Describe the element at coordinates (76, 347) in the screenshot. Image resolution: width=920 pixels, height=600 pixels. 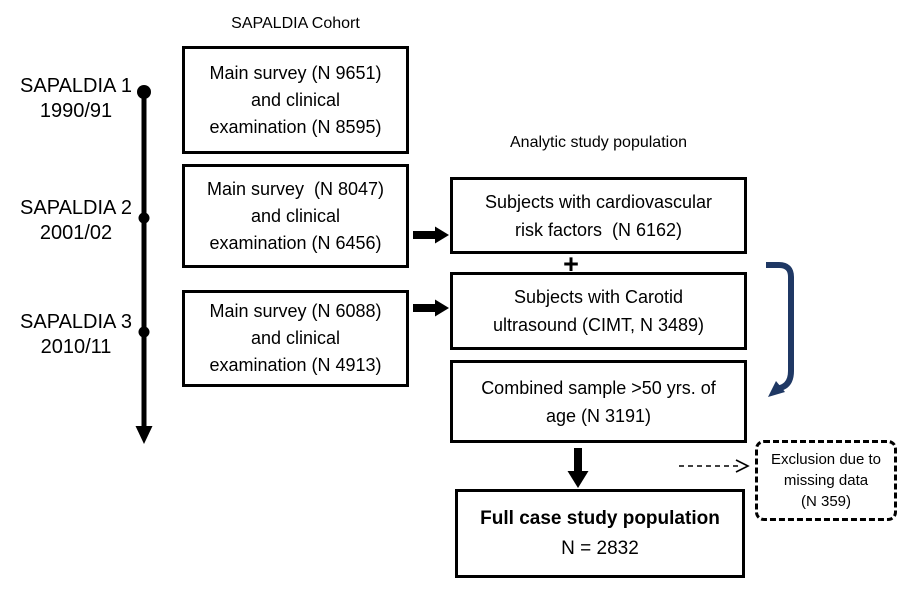
I see `timeline-event-years: 2010/11` at that location.